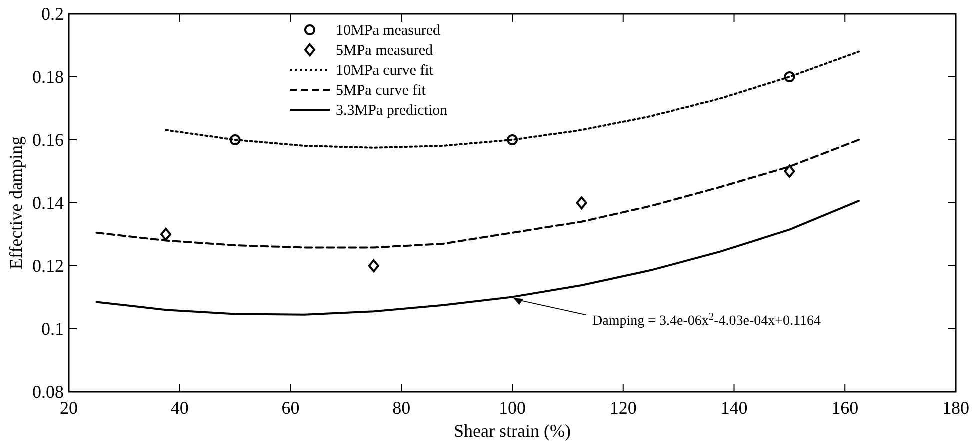 The image size is (979, 441). I want to click on legend-label: 5MPa measured, so click(385, 51).